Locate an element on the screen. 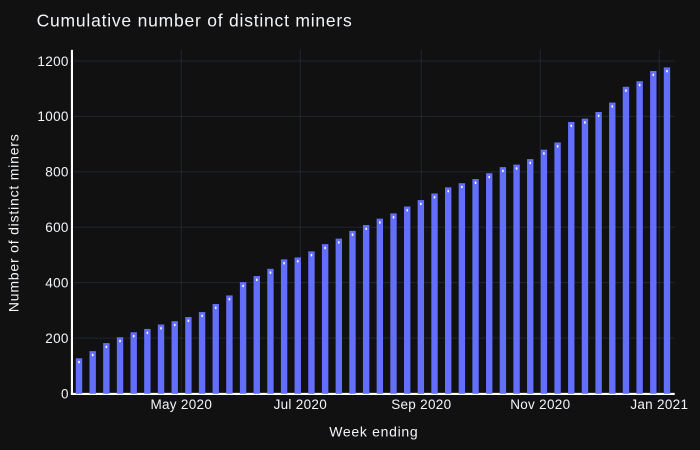 This screenshot has width=700, height=450. svg-text: Week ending is located at coordinates (373, 432).